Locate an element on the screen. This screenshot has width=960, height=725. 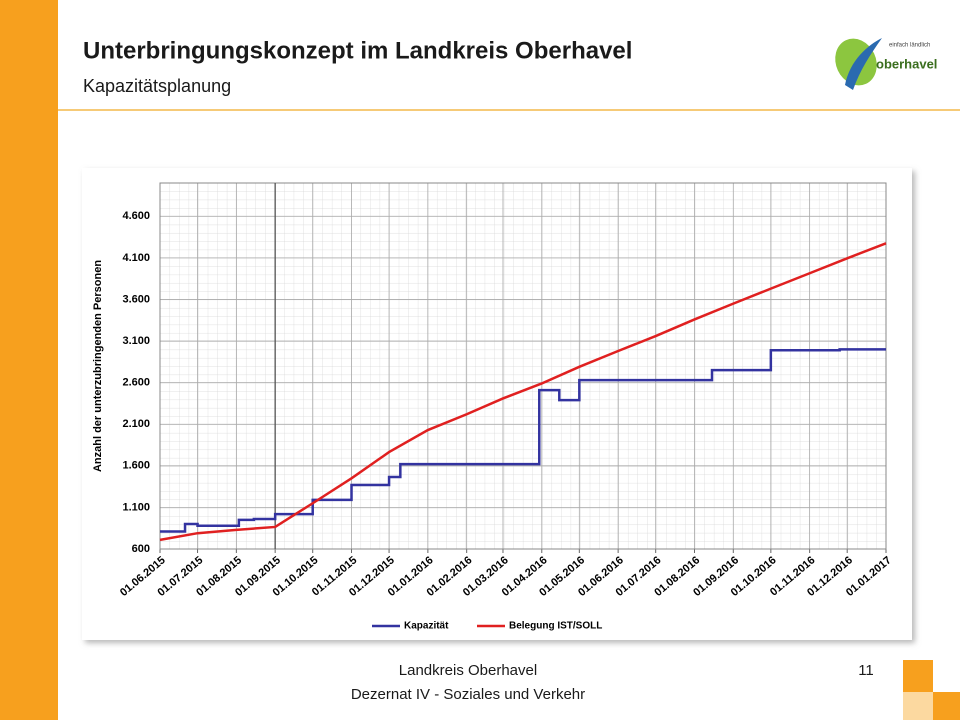
logo-tagline: einfach ländlich is located at coordinates (909, 46).